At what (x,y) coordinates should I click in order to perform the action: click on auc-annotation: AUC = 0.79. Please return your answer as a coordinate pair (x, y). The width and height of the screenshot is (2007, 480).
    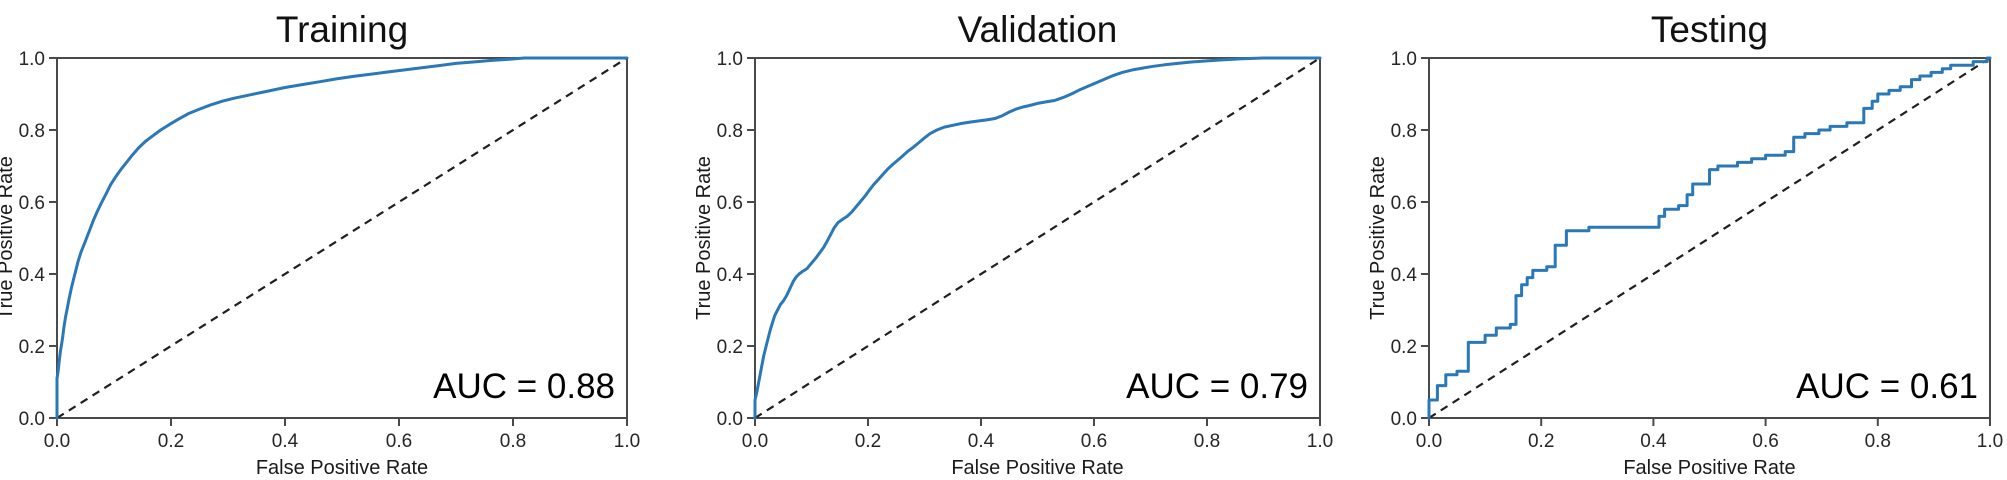
    Looking at the image, I should click on (1217, 386).